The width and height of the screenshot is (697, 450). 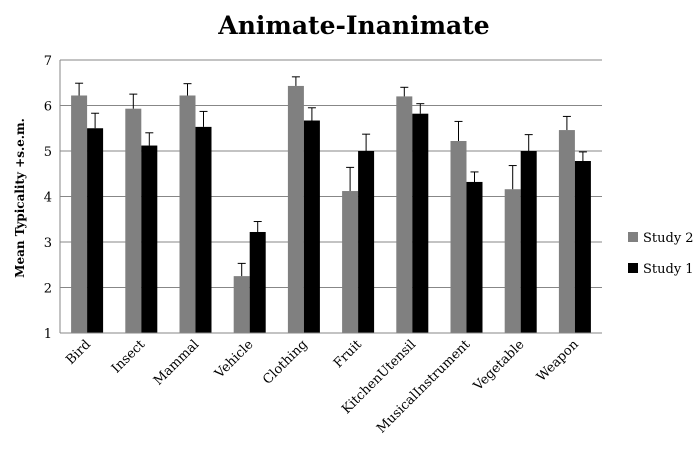 I want to click on x-tick-label: Vegetable, so click(x=499, y=366).